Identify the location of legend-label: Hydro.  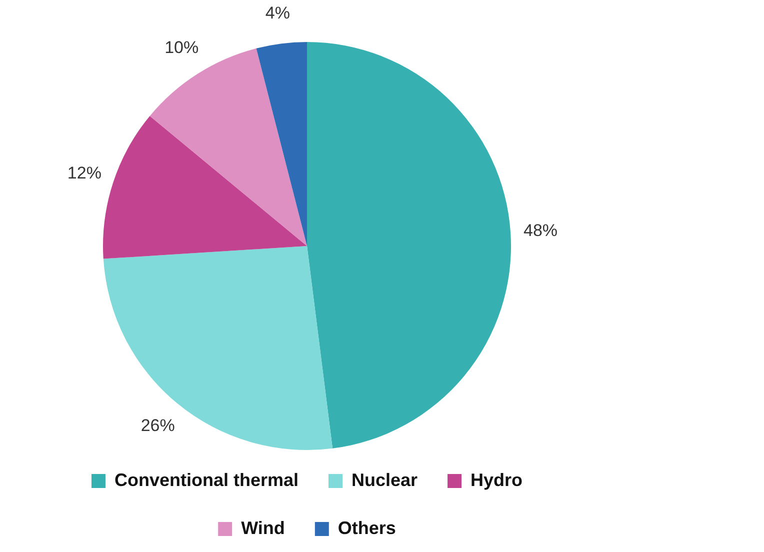
(496, 480).